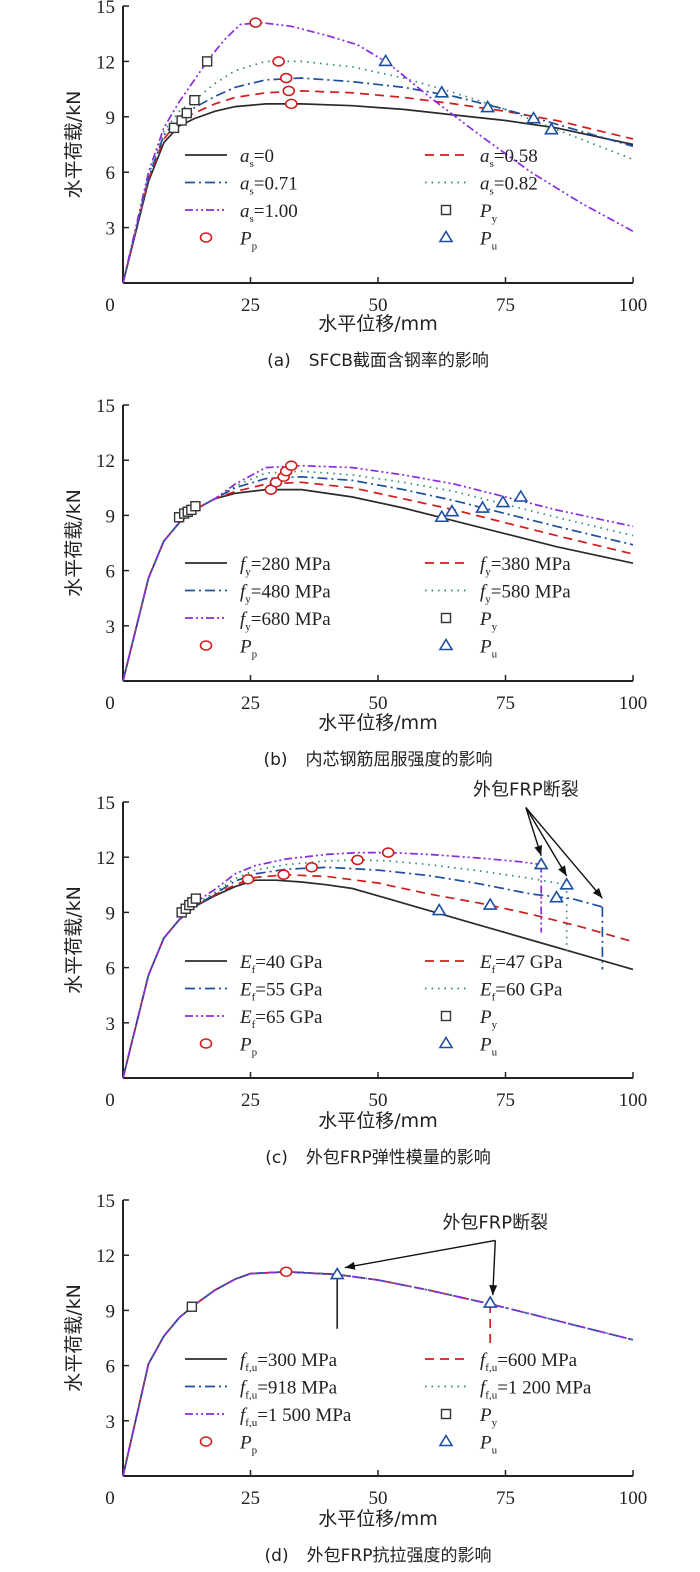  I want to click on legend-item: ff,u=1 200 MPa, so click(508, 1390).